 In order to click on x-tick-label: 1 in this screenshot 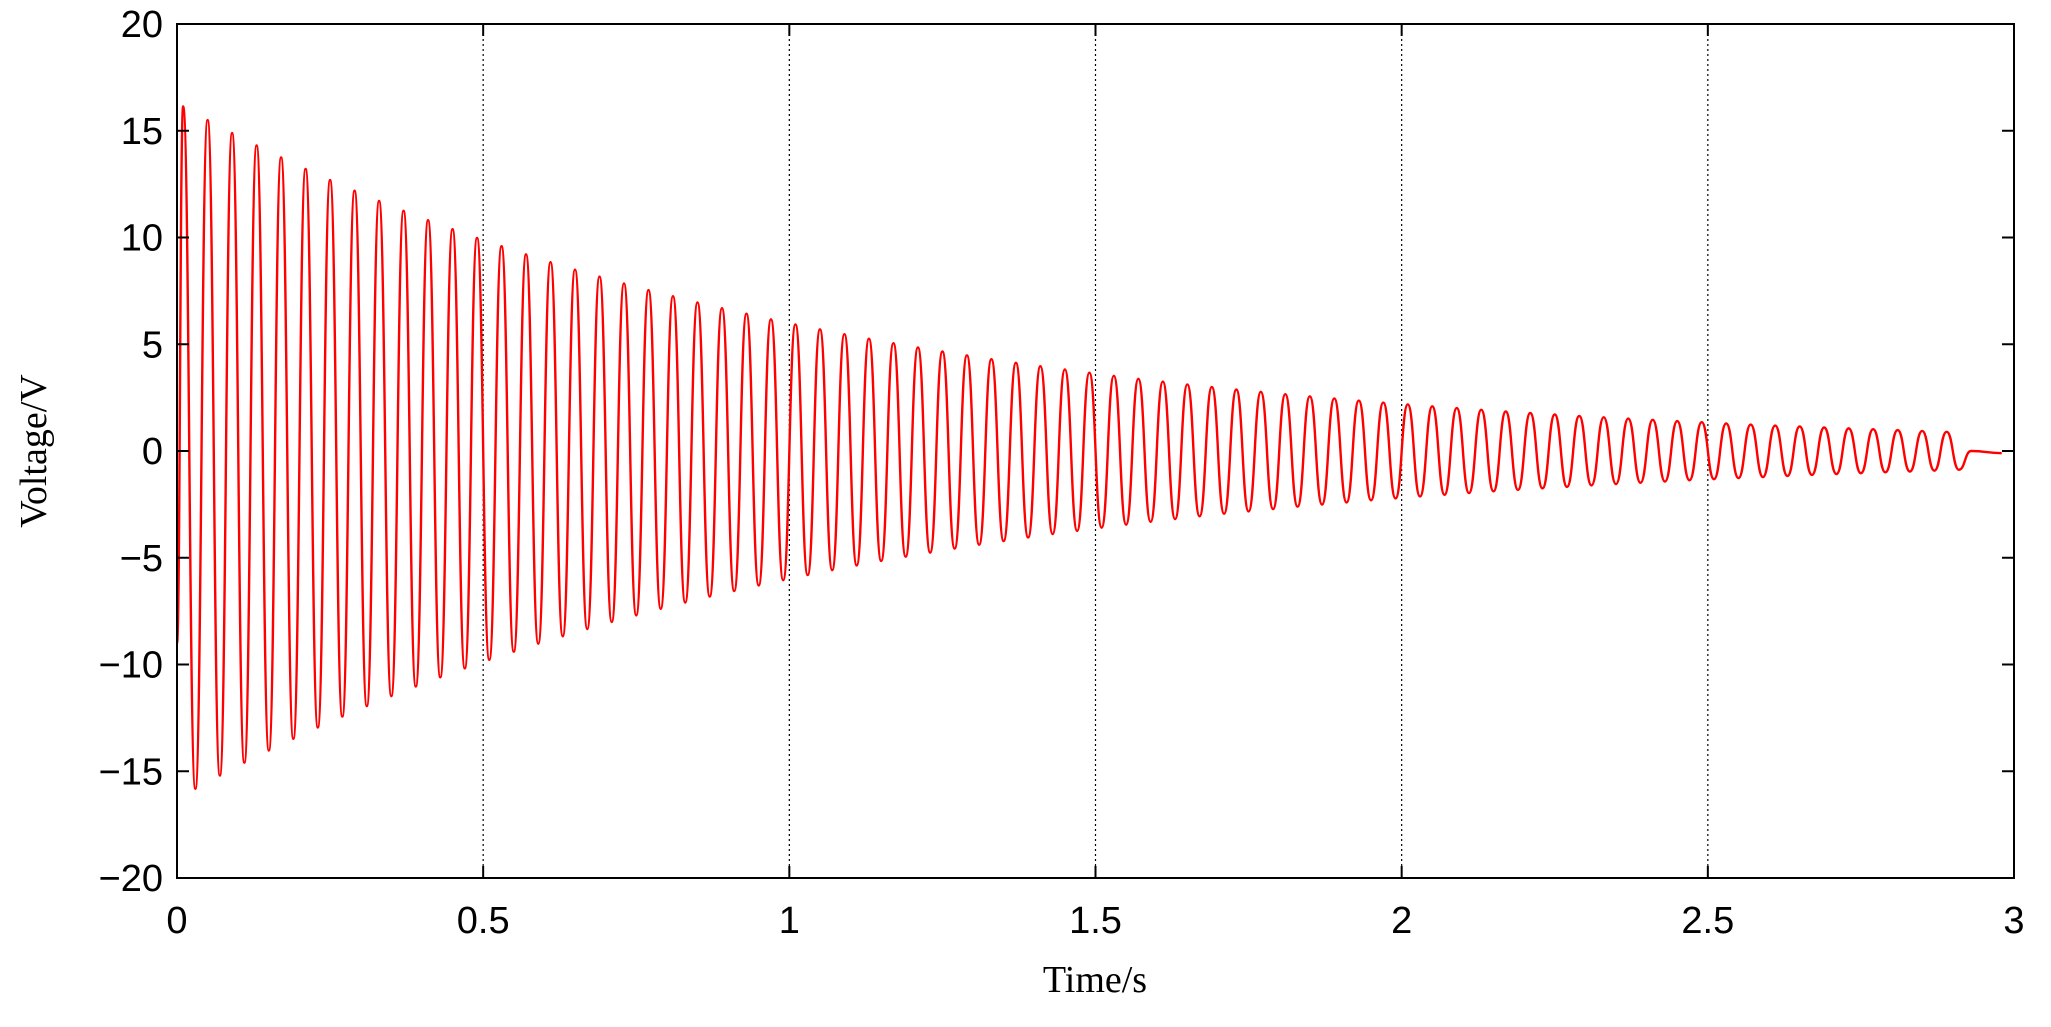, I will do `click(789, 921)`.